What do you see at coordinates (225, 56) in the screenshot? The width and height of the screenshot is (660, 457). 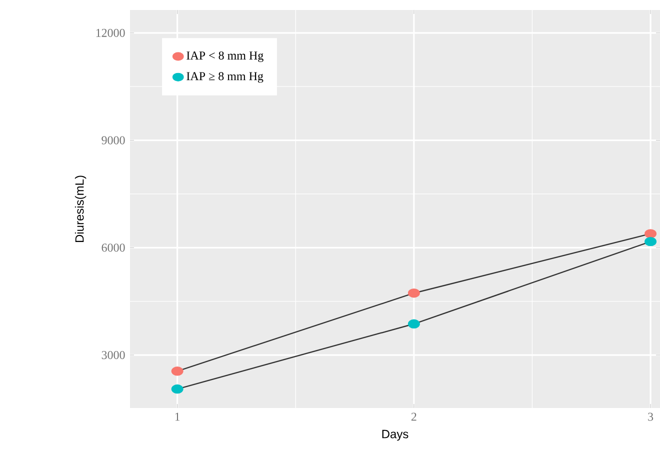 I see `legend-label: IAP < 8 mm Hg` at bounding box center [225, 56].